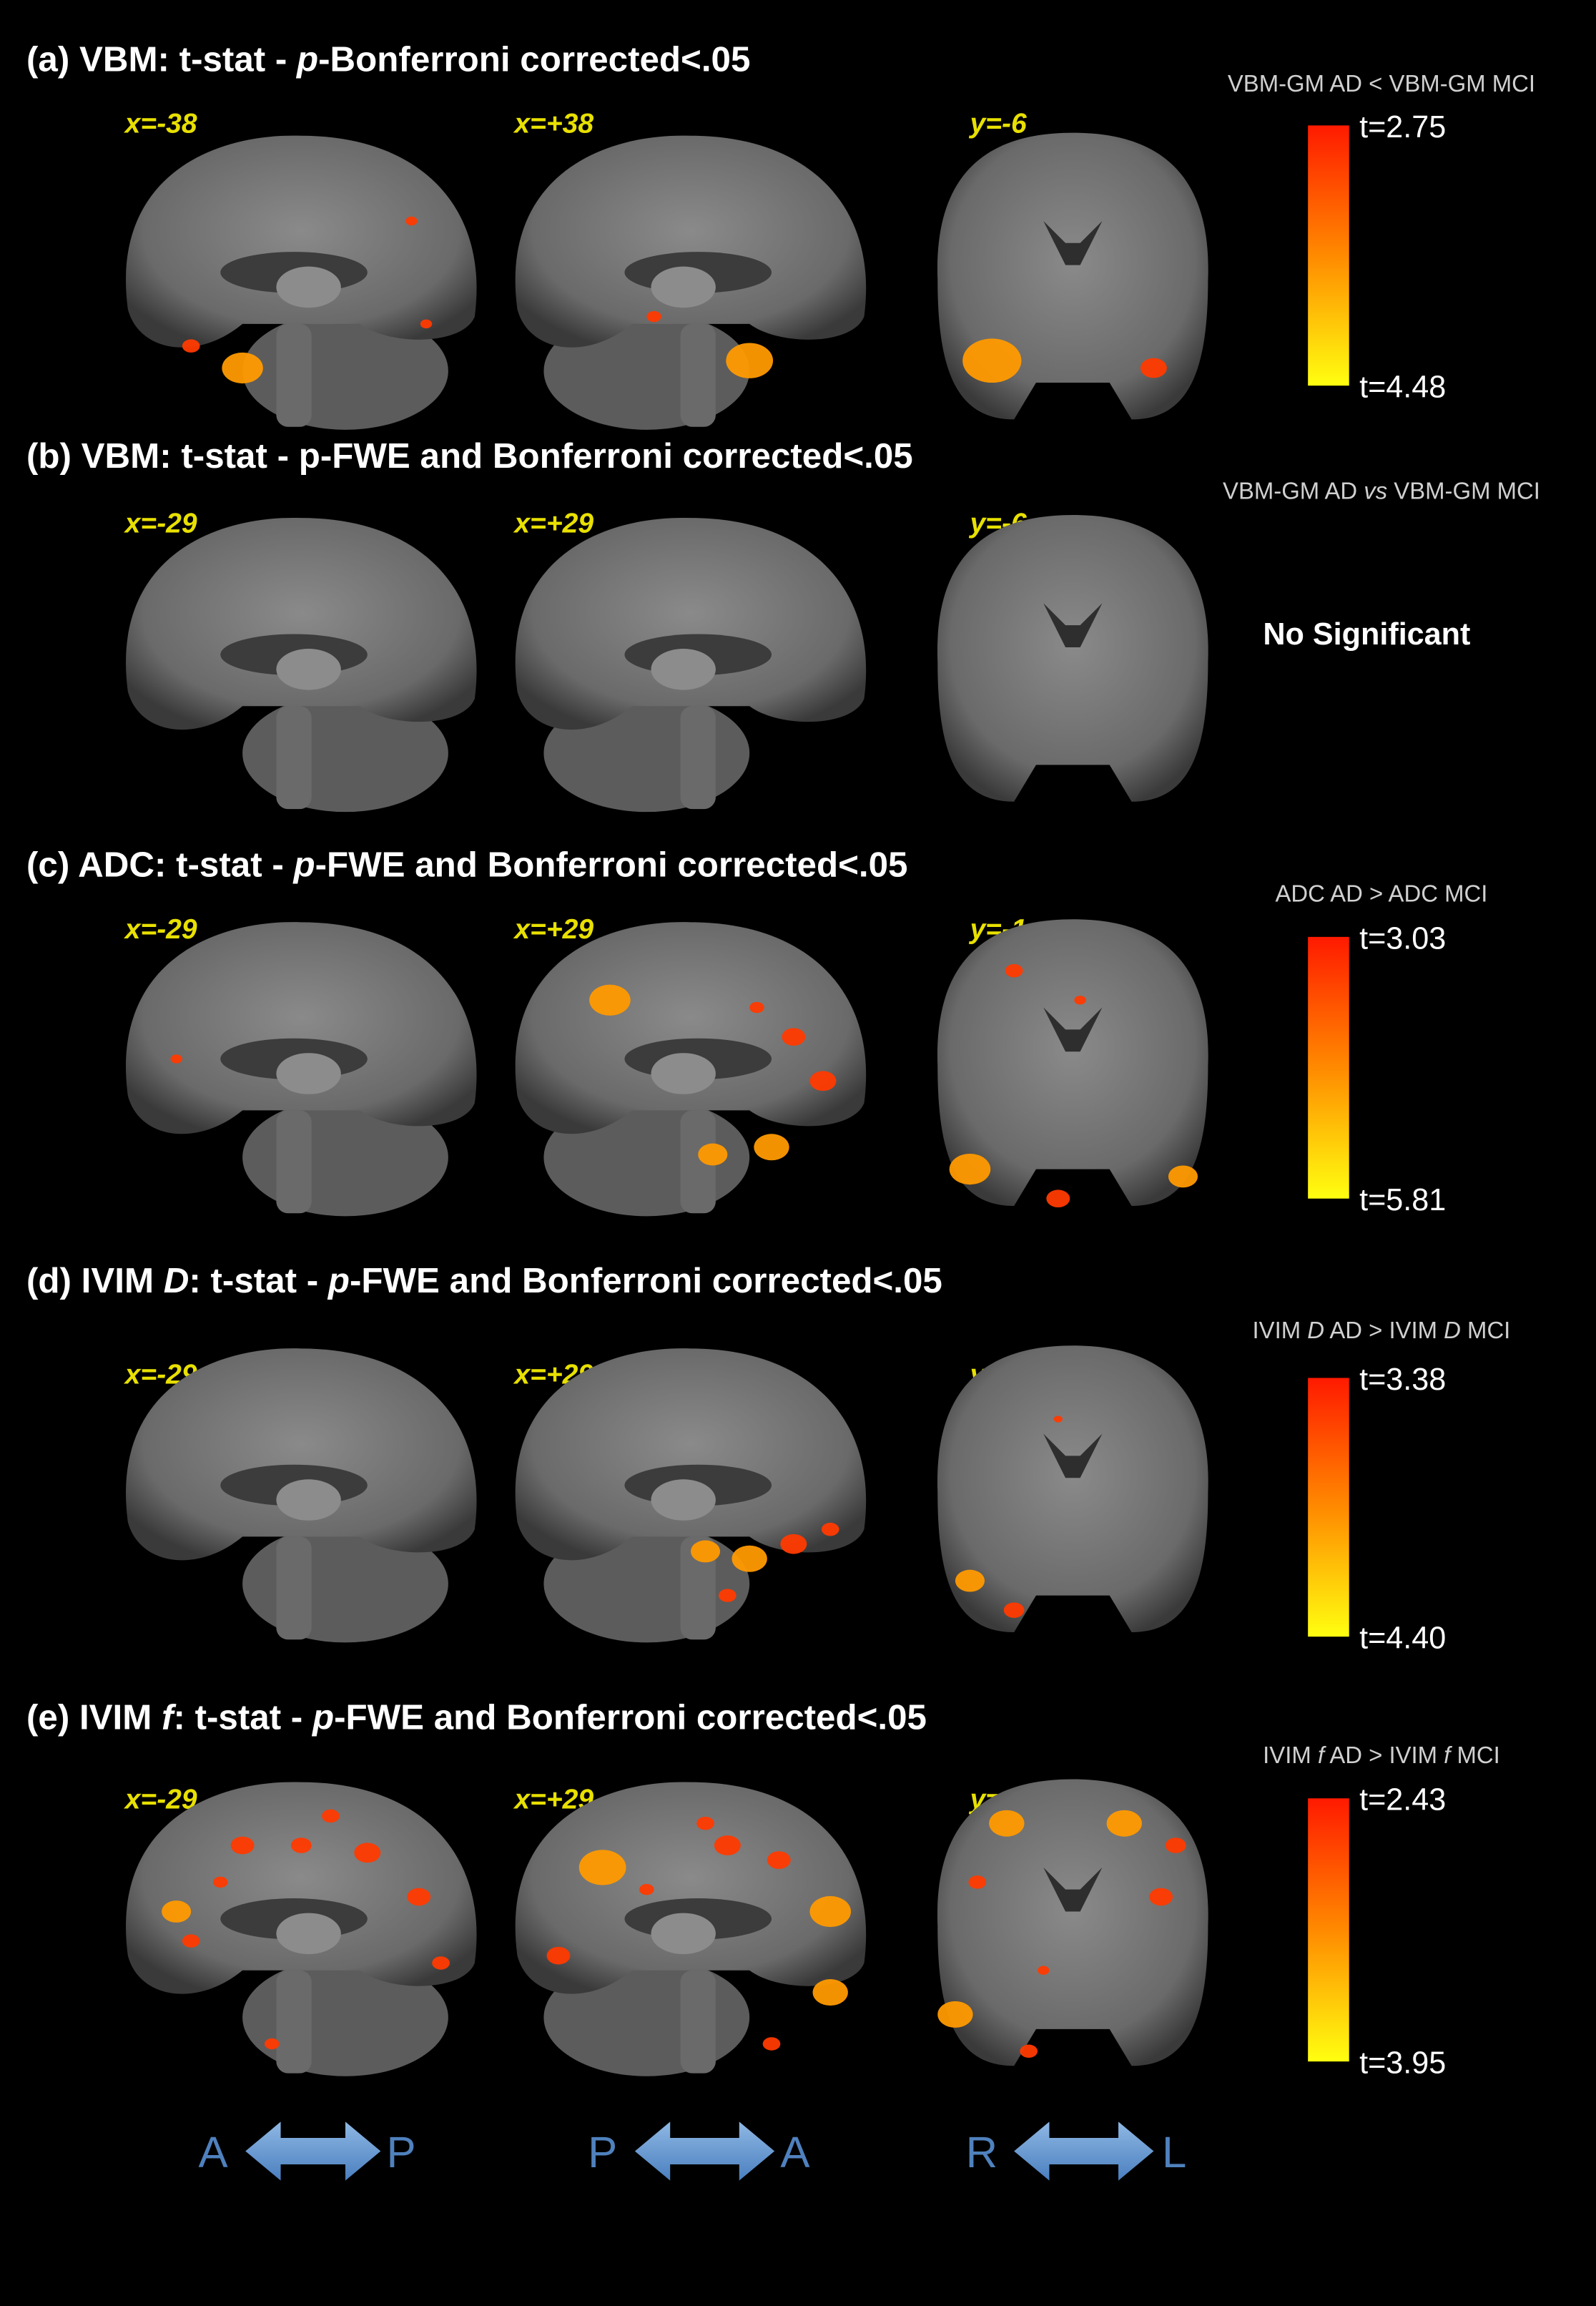 The height and width of the screenshot is (2306, 1596). I want to click on contrast-label: VBM-GM AD < VBM-GM MCI, so click(1382, 84).